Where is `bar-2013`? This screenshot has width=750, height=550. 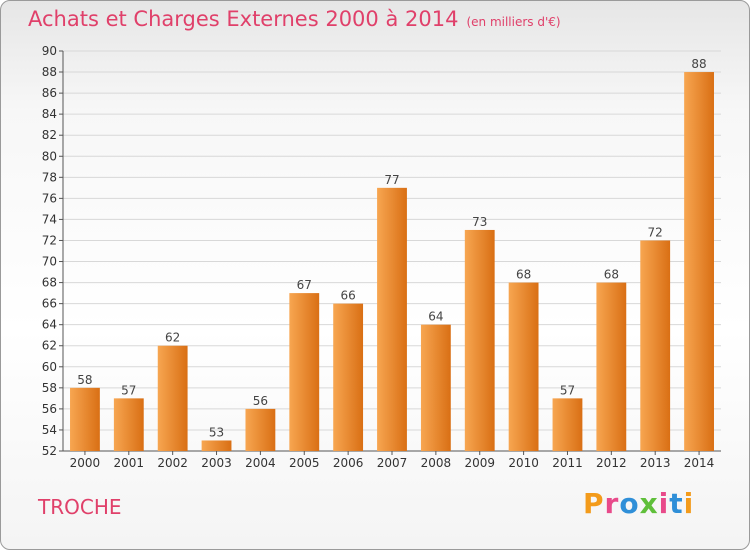 bar-2013 is located at coordinates (655, 345).